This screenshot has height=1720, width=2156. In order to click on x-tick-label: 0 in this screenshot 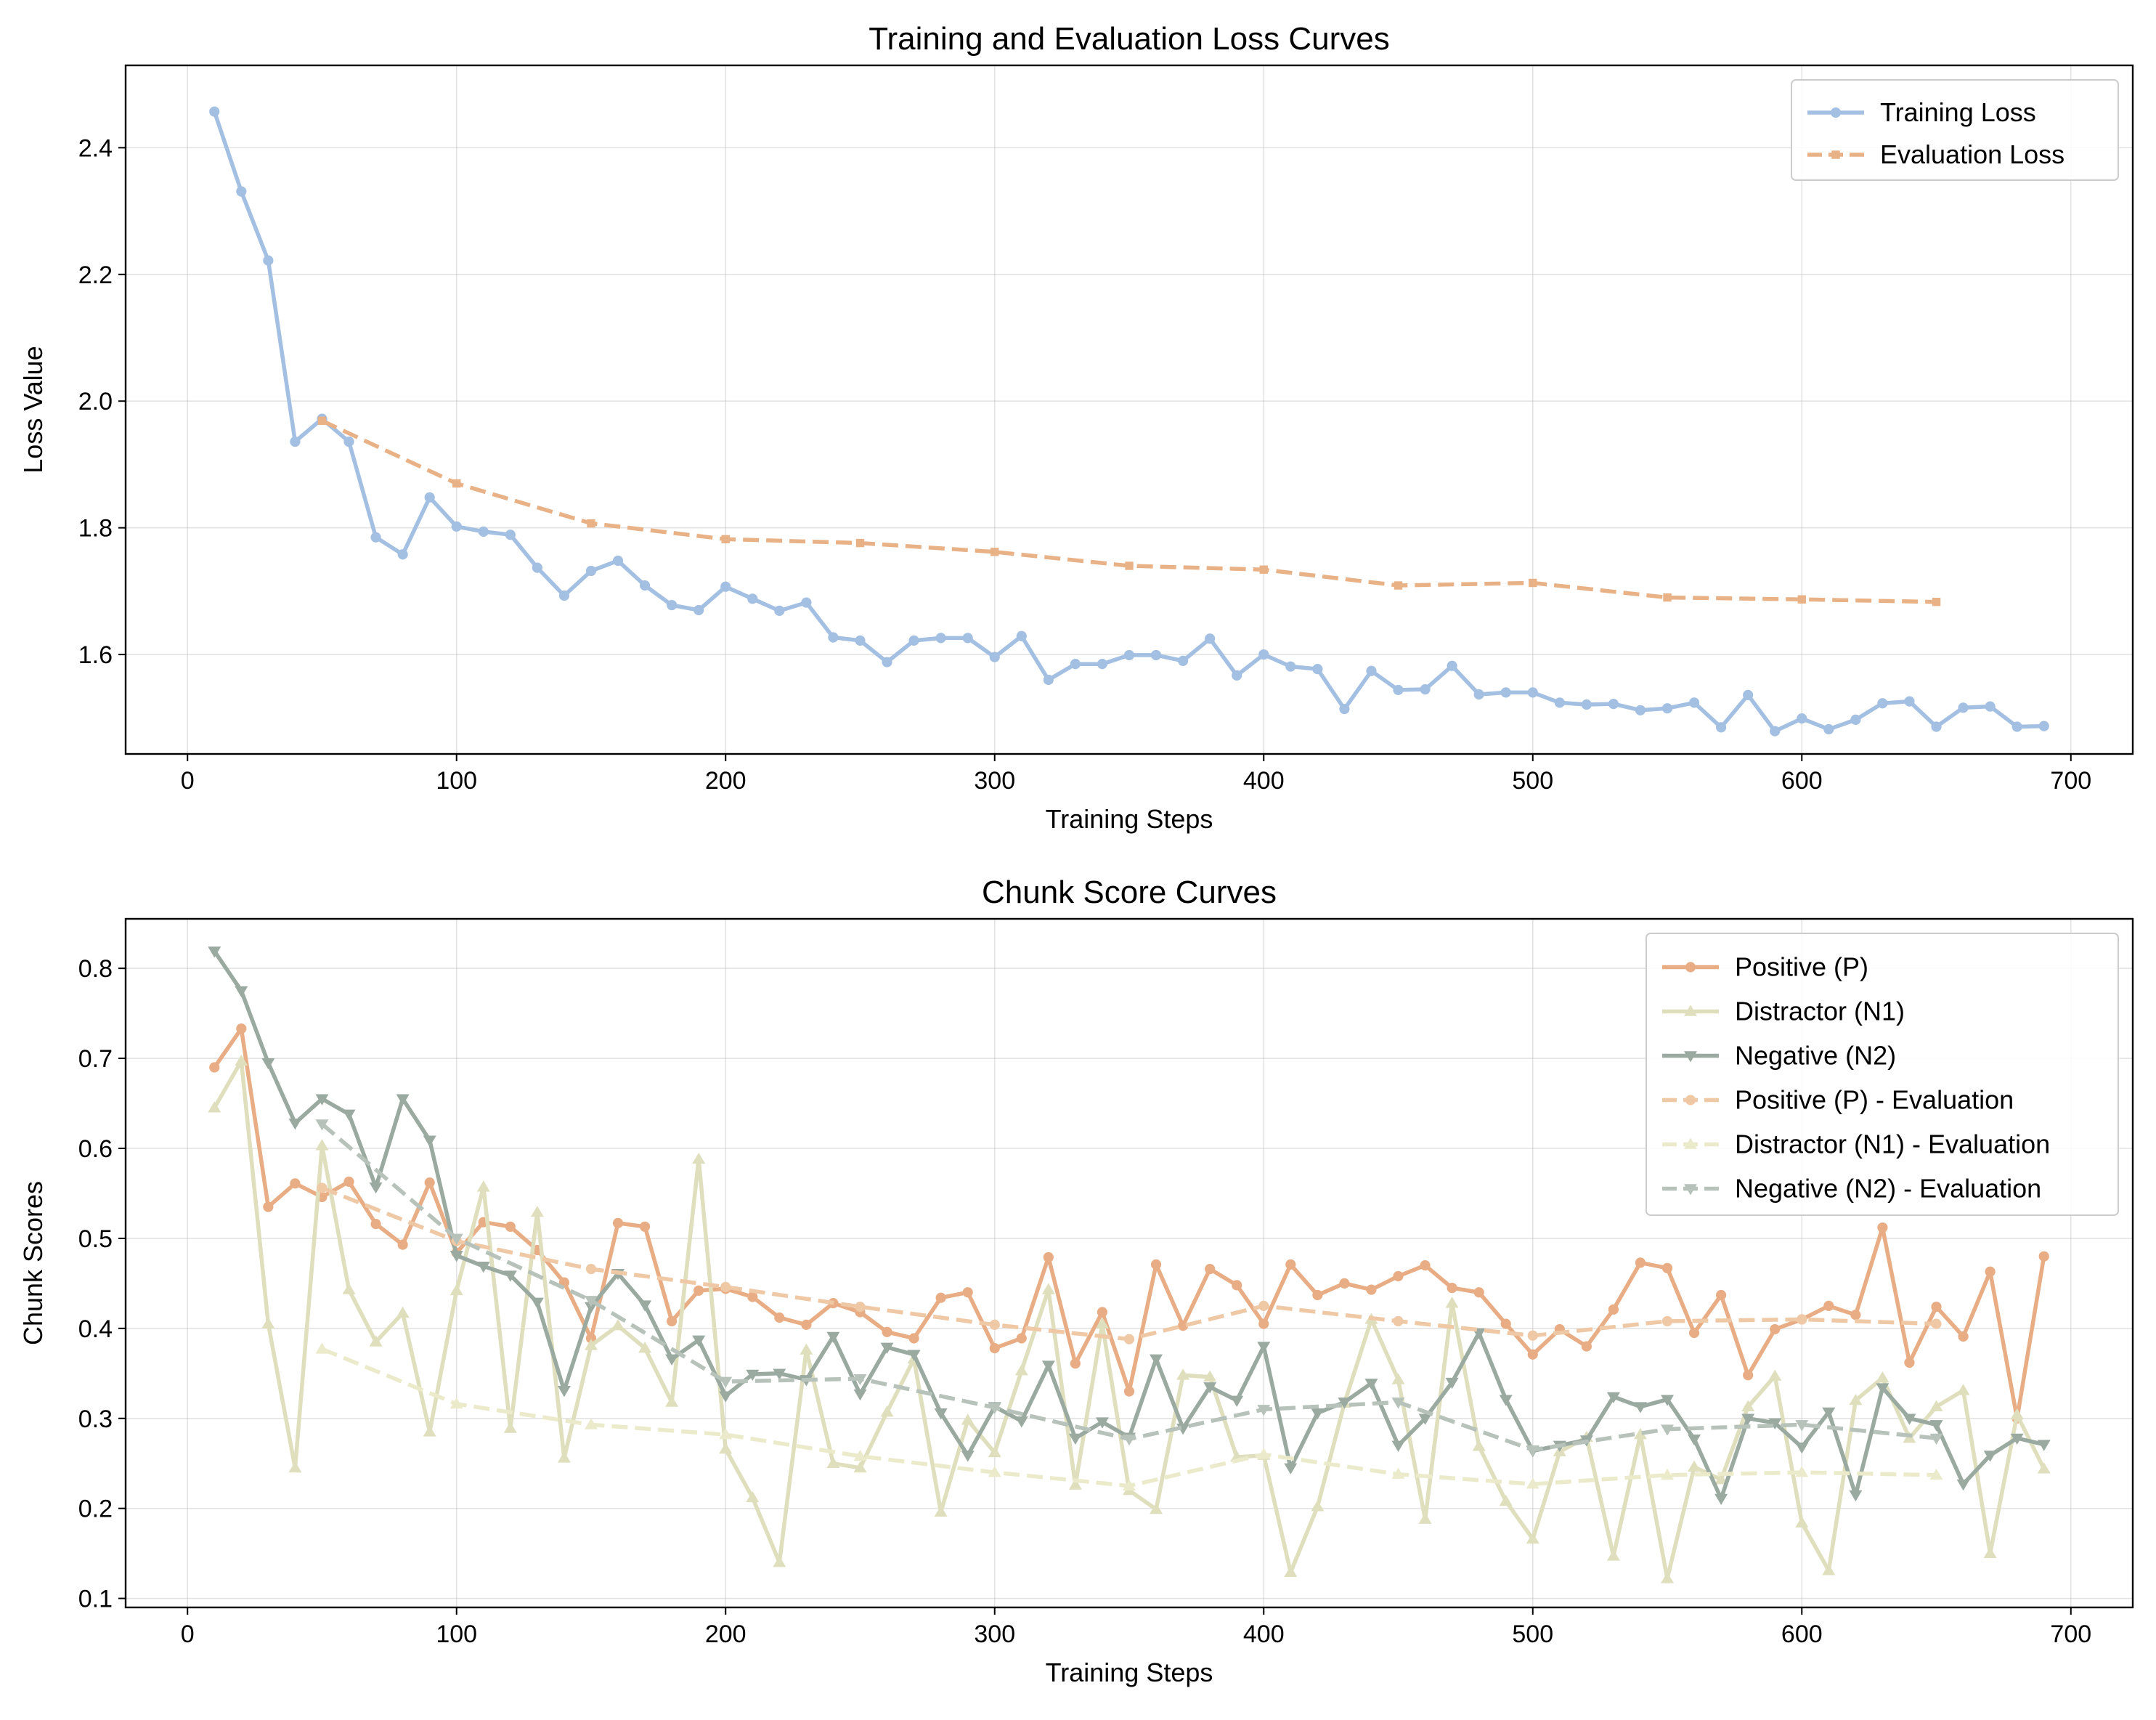, I will do `click(188, 1634)`.